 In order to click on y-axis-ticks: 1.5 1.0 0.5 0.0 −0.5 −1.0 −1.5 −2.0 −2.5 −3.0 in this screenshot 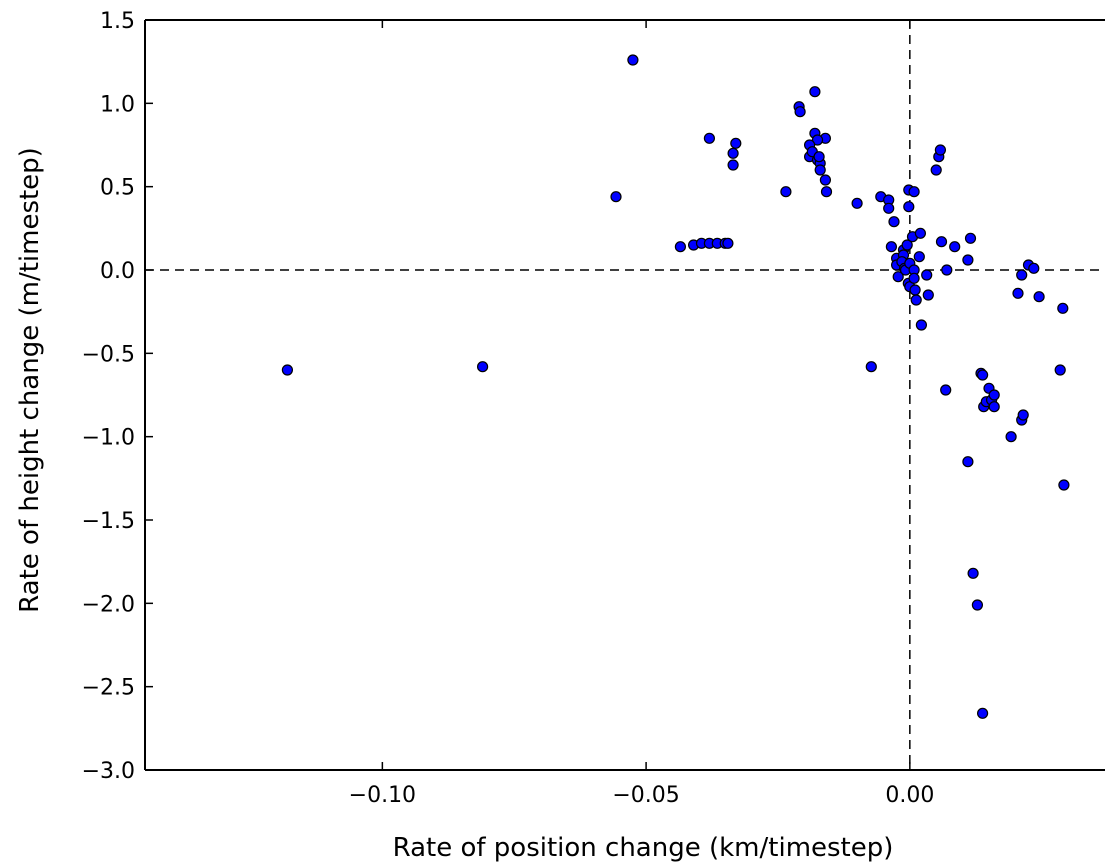, I will do `click(117, 396)`.